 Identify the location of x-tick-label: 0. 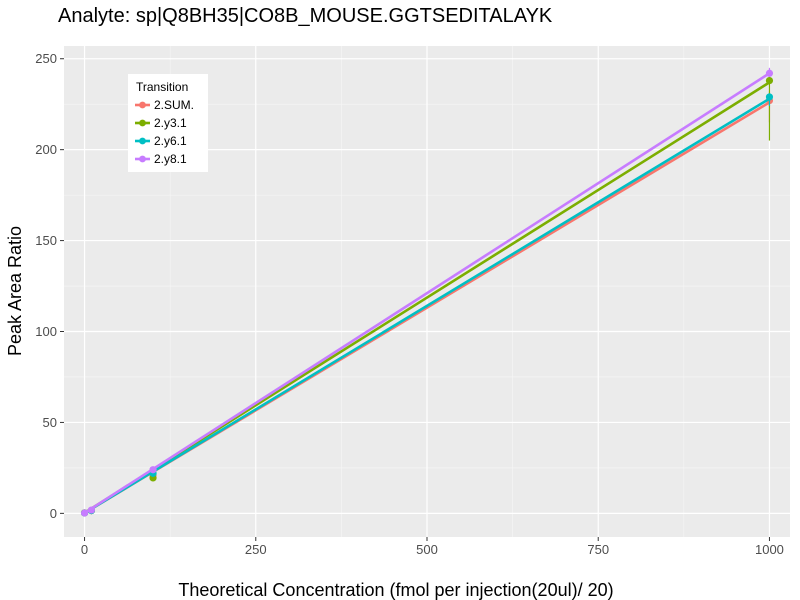
(84, 549).